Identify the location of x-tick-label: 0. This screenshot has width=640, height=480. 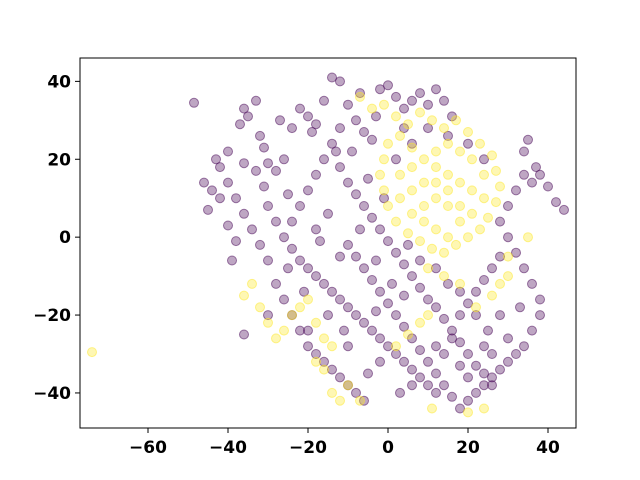
(388, 448).